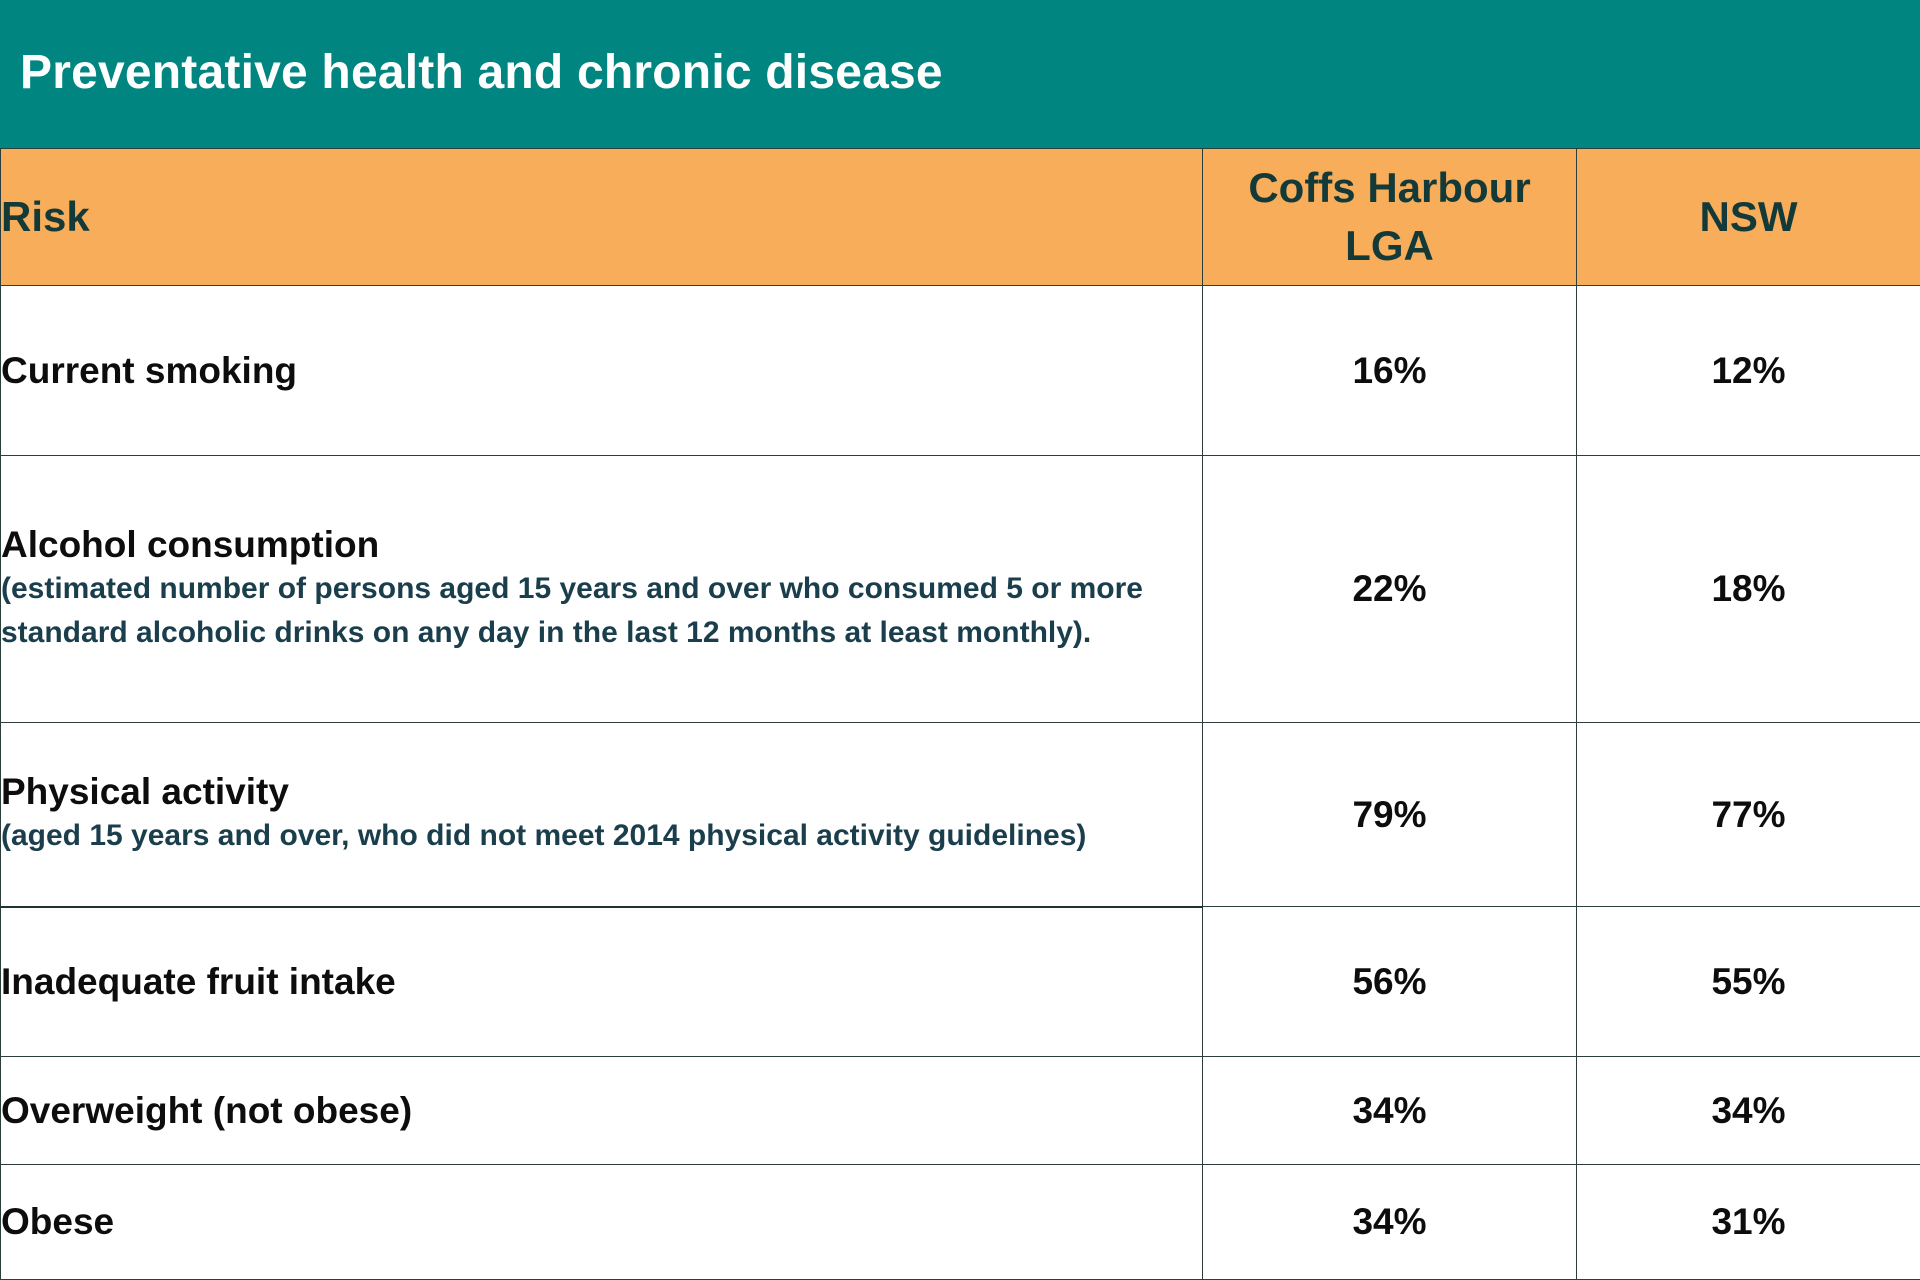 This screenshot has height=1280, width=1920. What do you see at coordinates (58, 1221) in the screenshot?
I see `risk-name: Obese` at bounding box center [58, 1221].